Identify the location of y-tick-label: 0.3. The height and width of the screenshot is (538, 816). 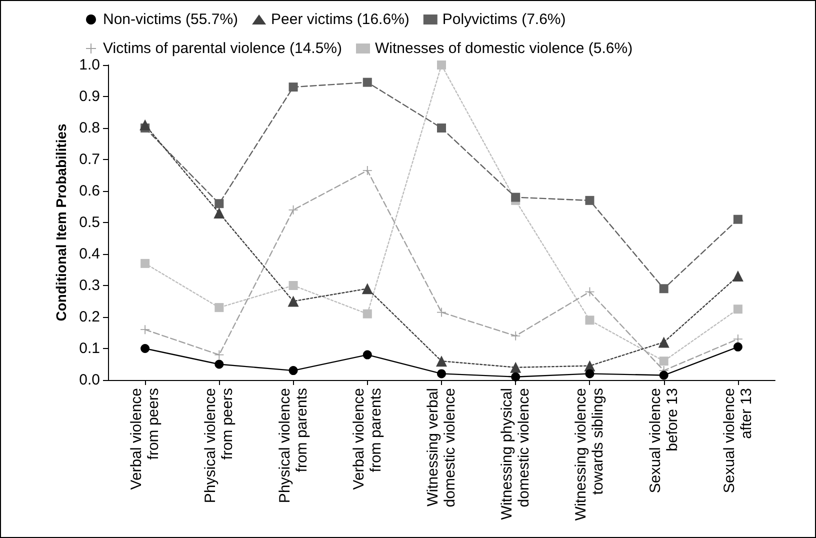
(89, 285).